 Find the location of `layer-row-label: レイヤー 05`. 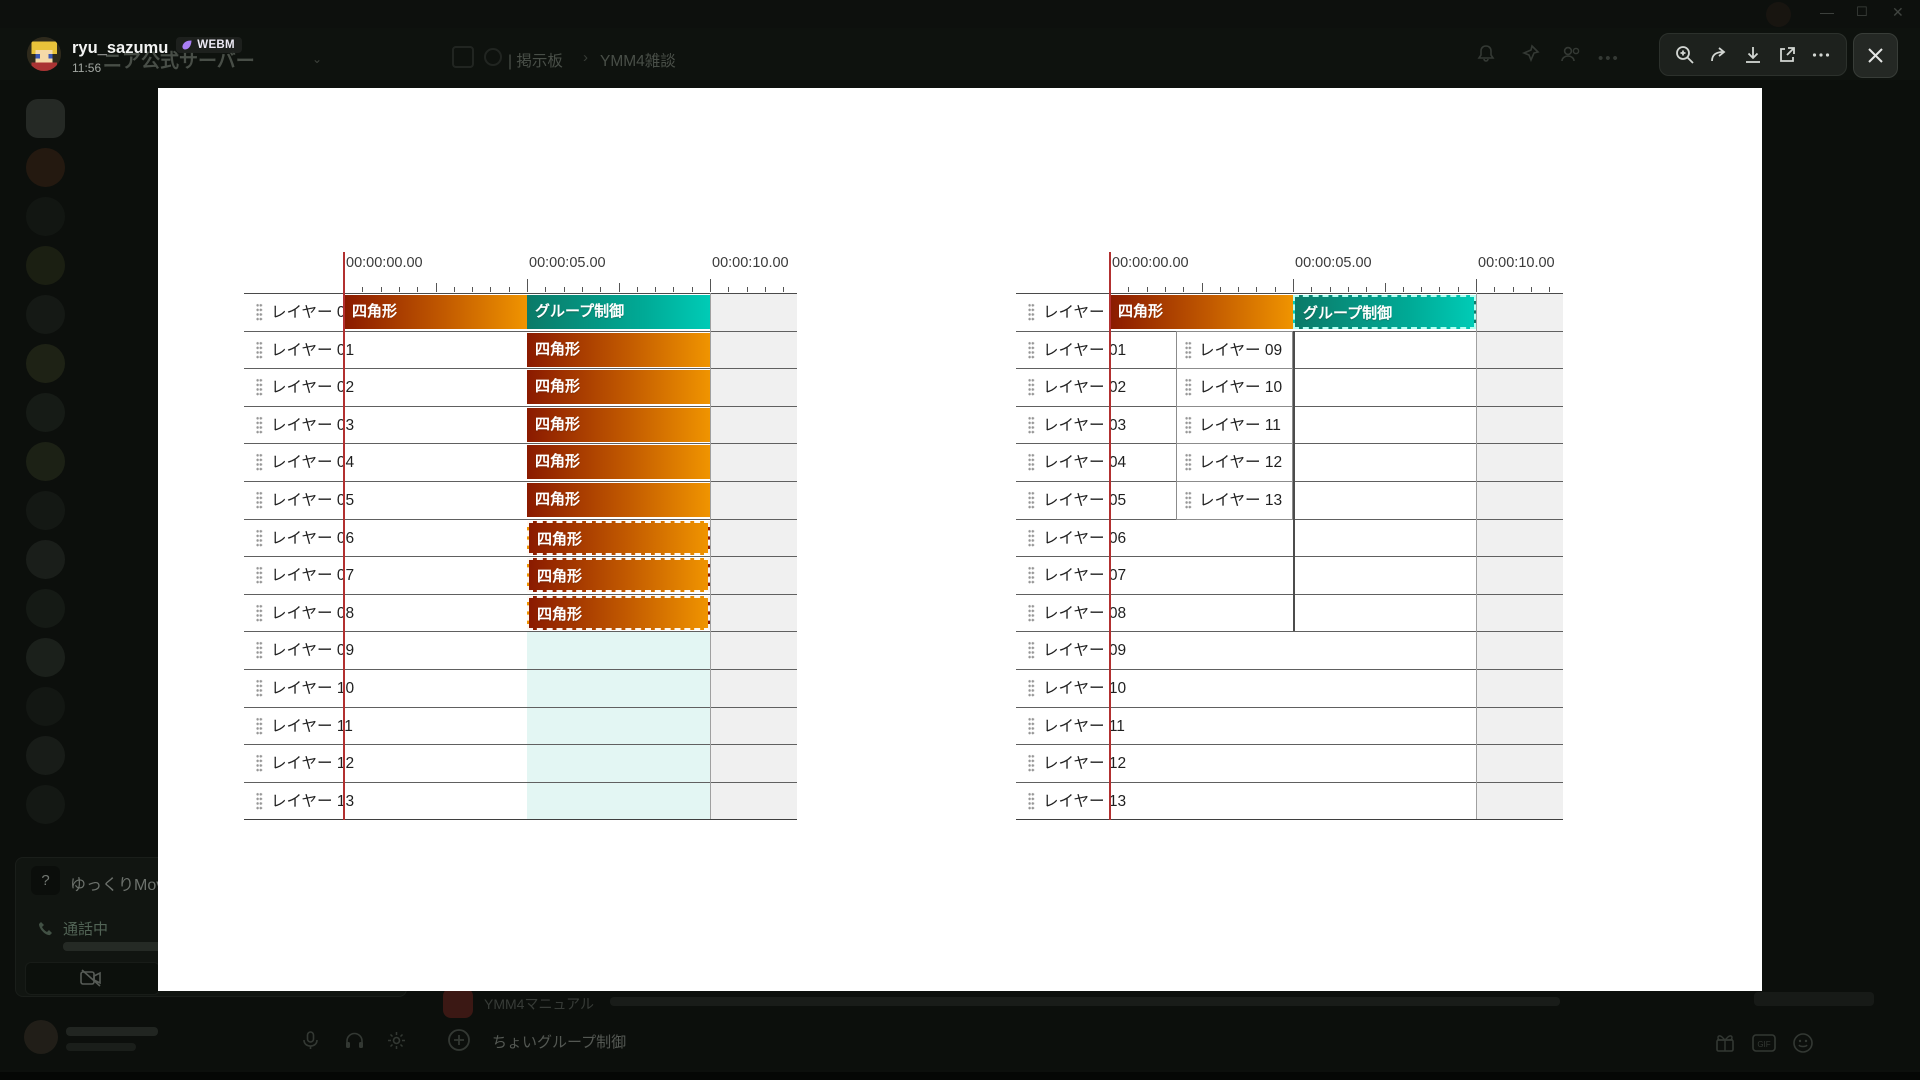

layer-row-label: レイヤー 05 is located at coordinates (1085, 500).